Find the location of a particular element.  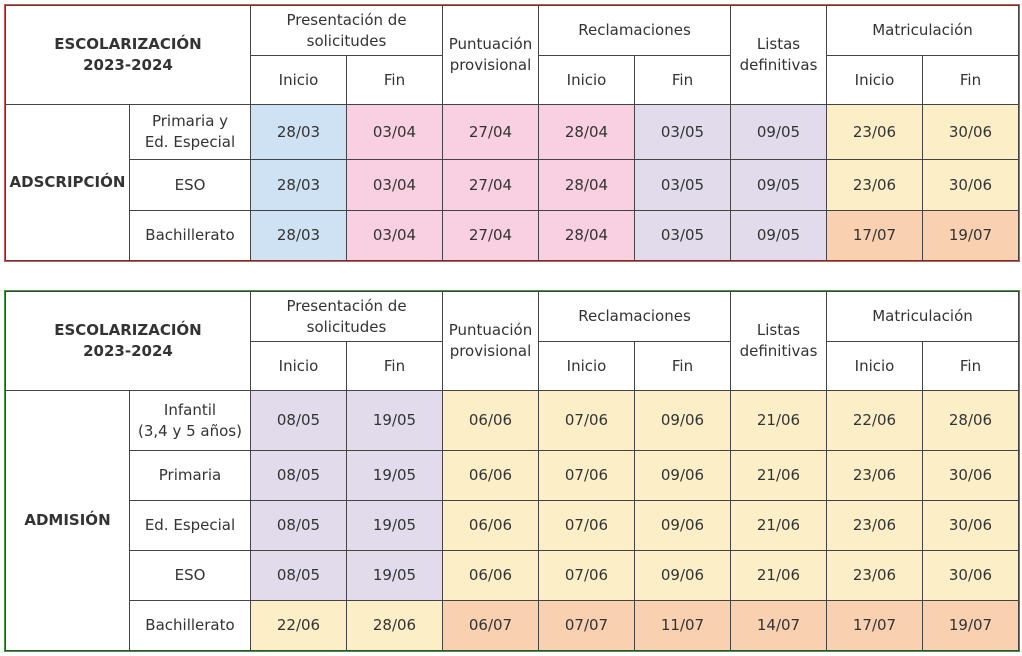

date-cell: 14/07 is located at coordinates (778, 625).